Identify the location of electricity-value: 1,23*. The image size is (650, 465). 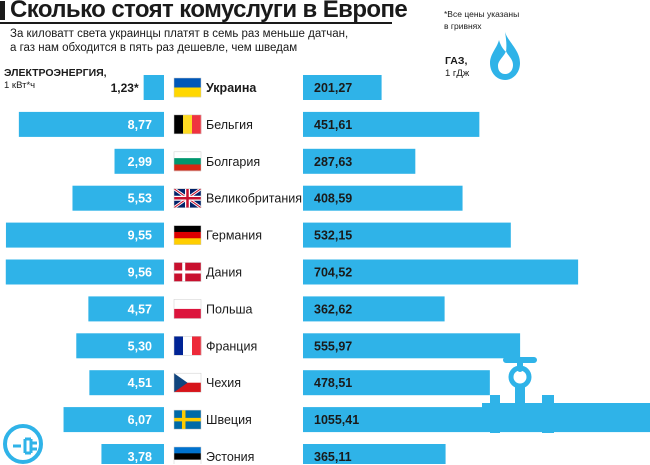
(125, 88).